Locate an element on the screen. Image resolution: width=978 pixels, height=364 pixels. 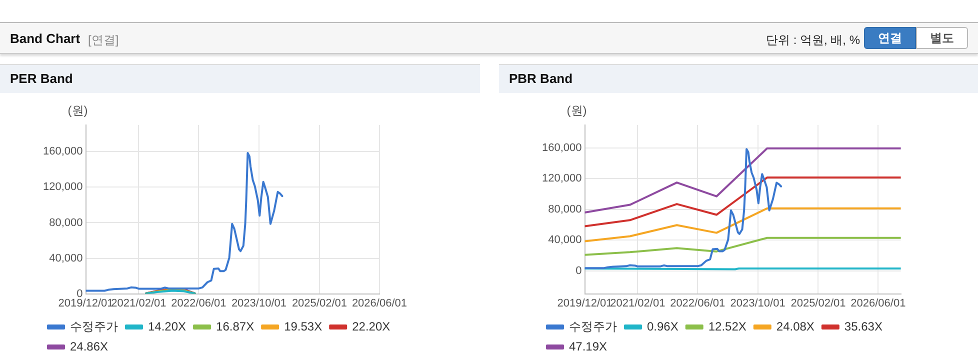
text: 단위 : 억원, 배, % is located at coordinates (813, 40).